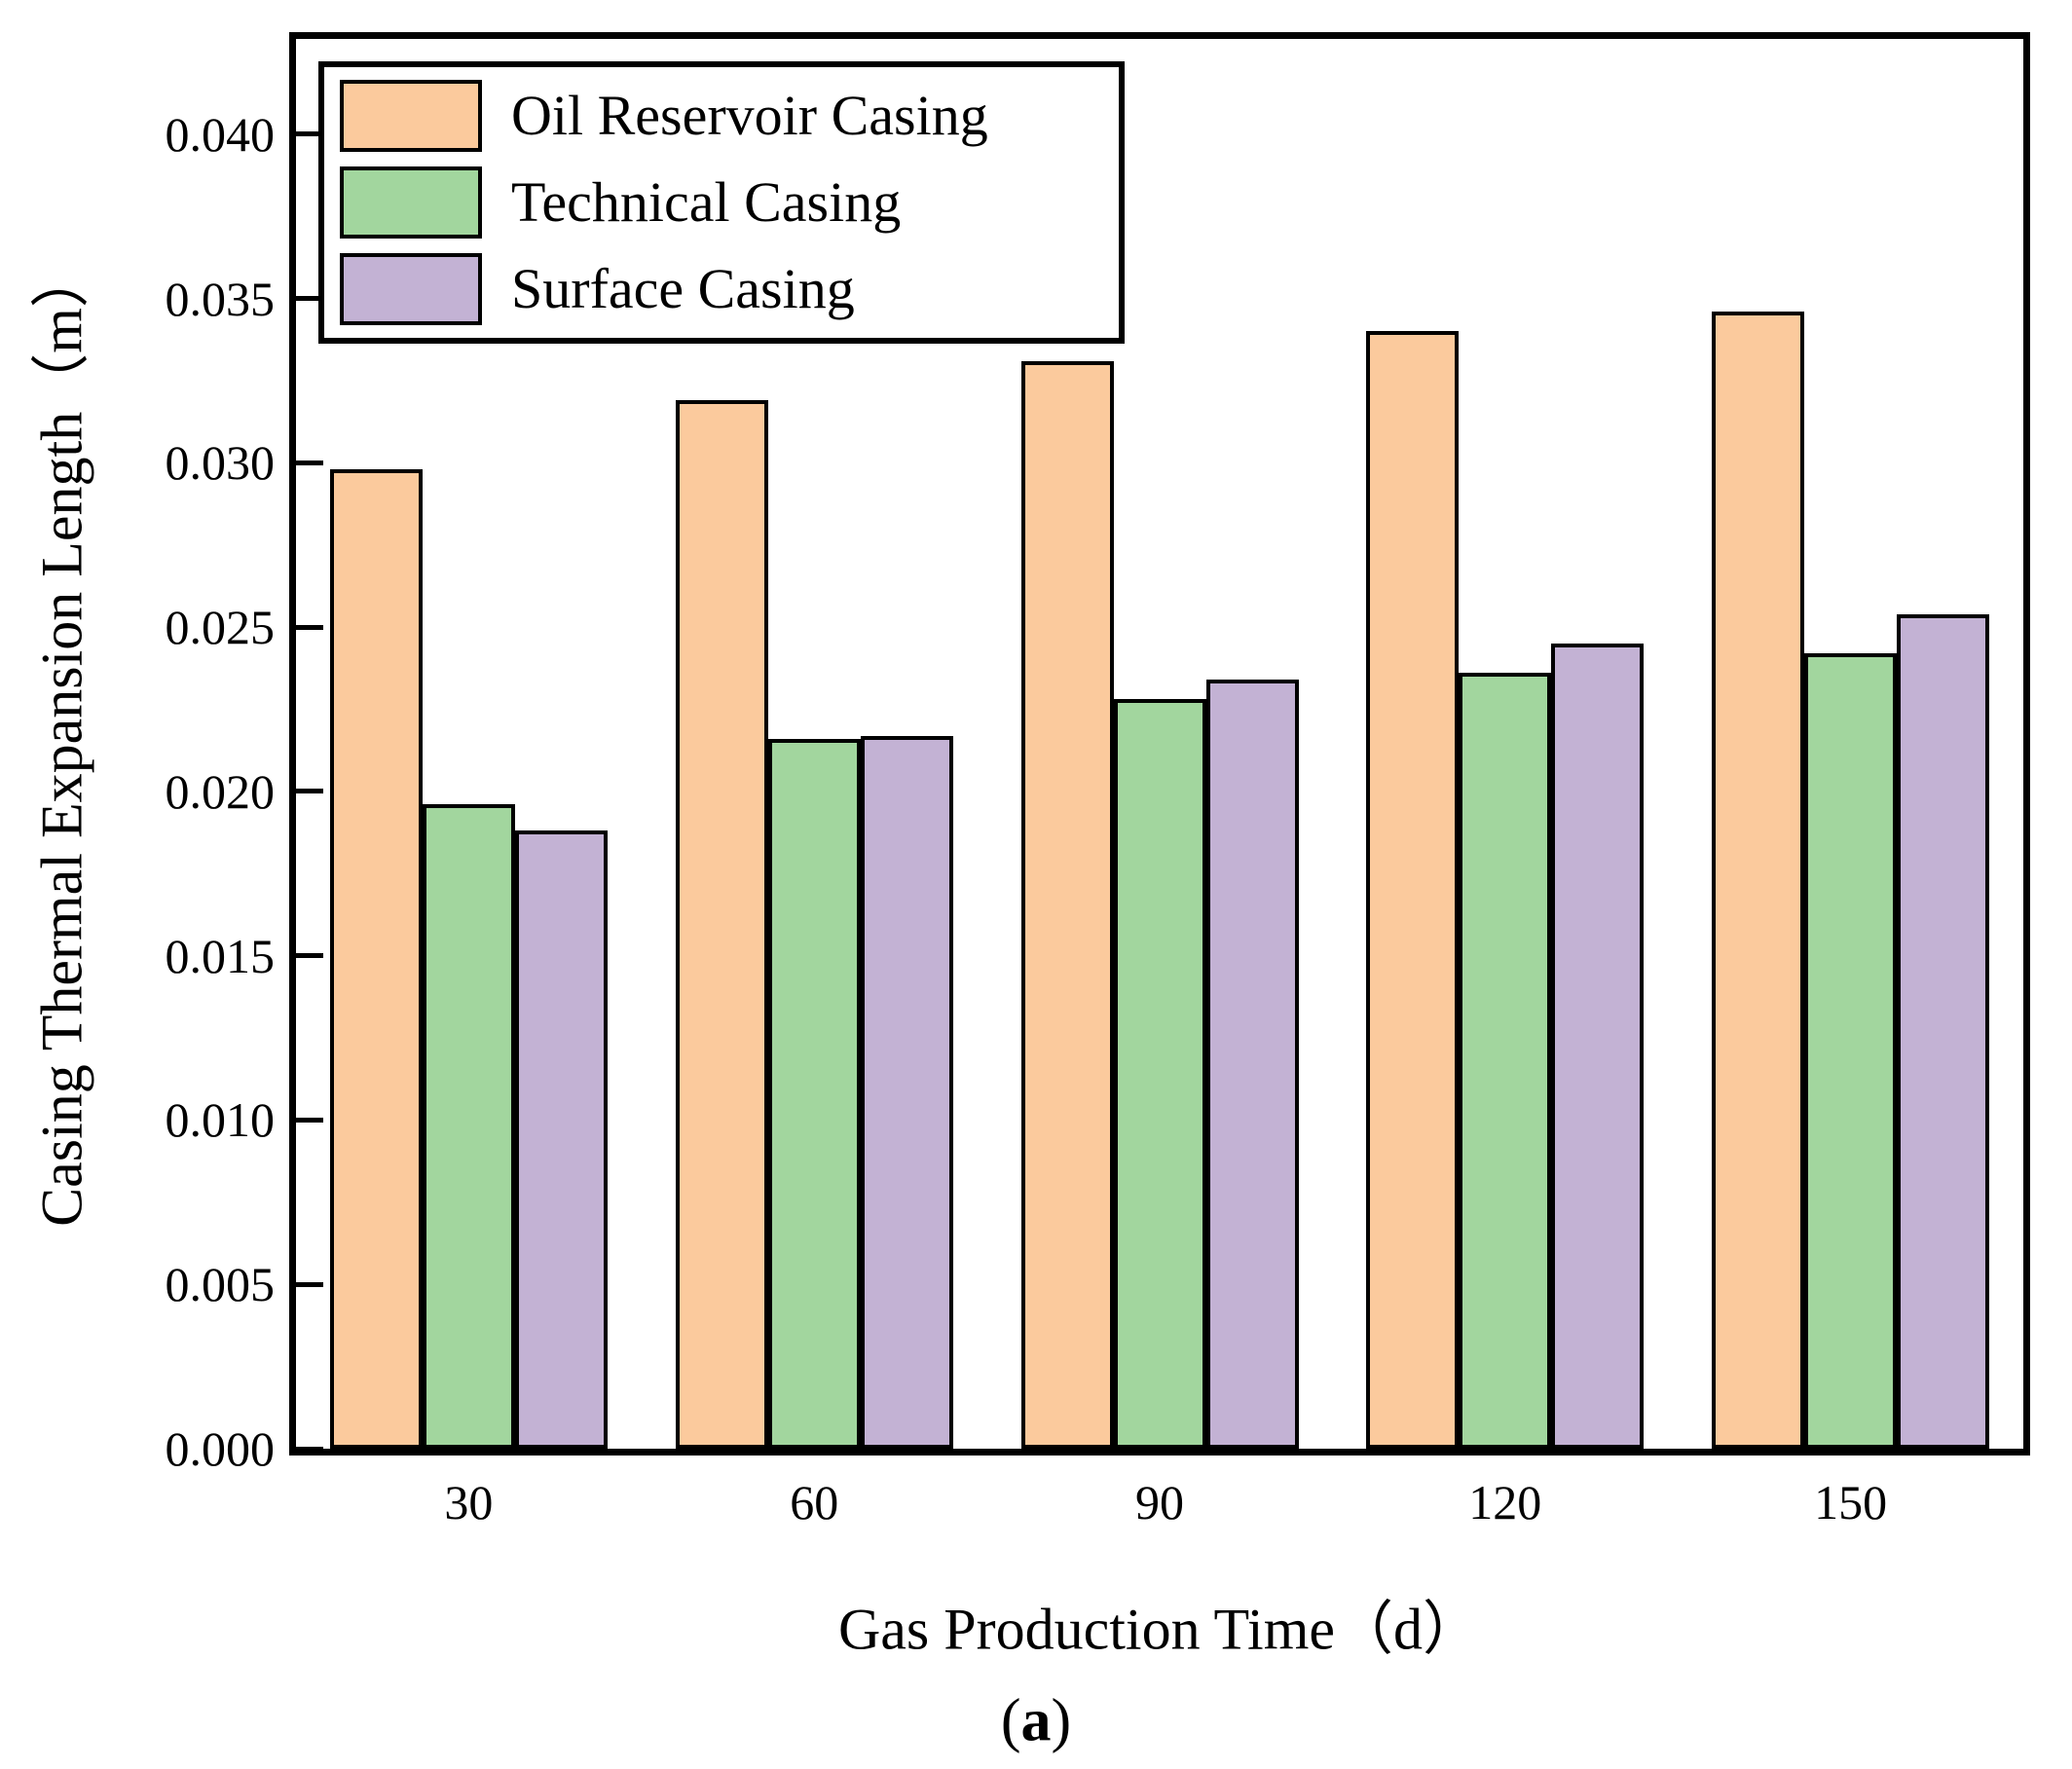 The image size is (2072, 1769). Describe the element at coordinates (220, 791) in the screenshot. I see `y-tick-label: 0.020` at that location.